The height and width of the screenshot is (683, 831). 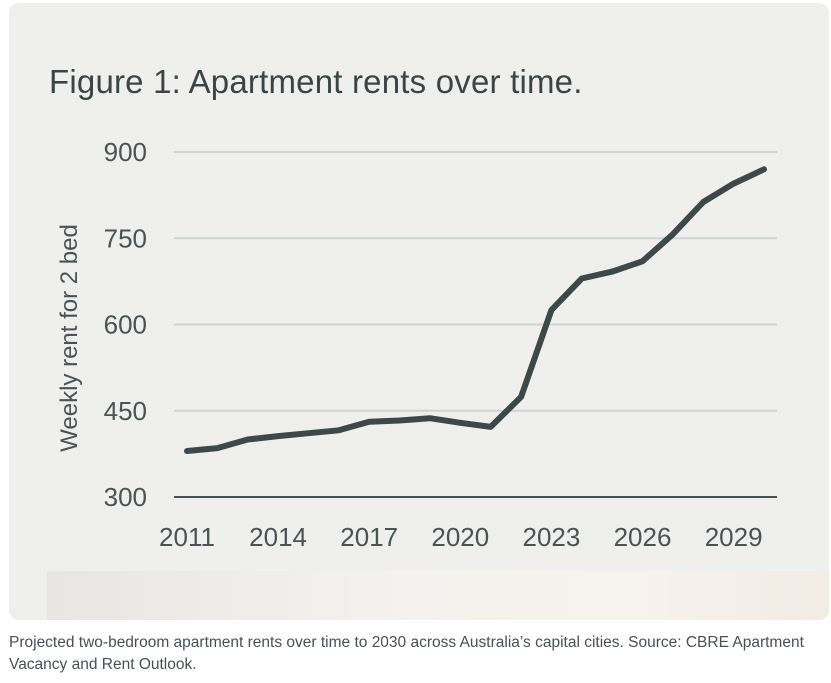 I want to click on y-tick-labels: 300 450 600 750 900, so click(x=125, y=324).